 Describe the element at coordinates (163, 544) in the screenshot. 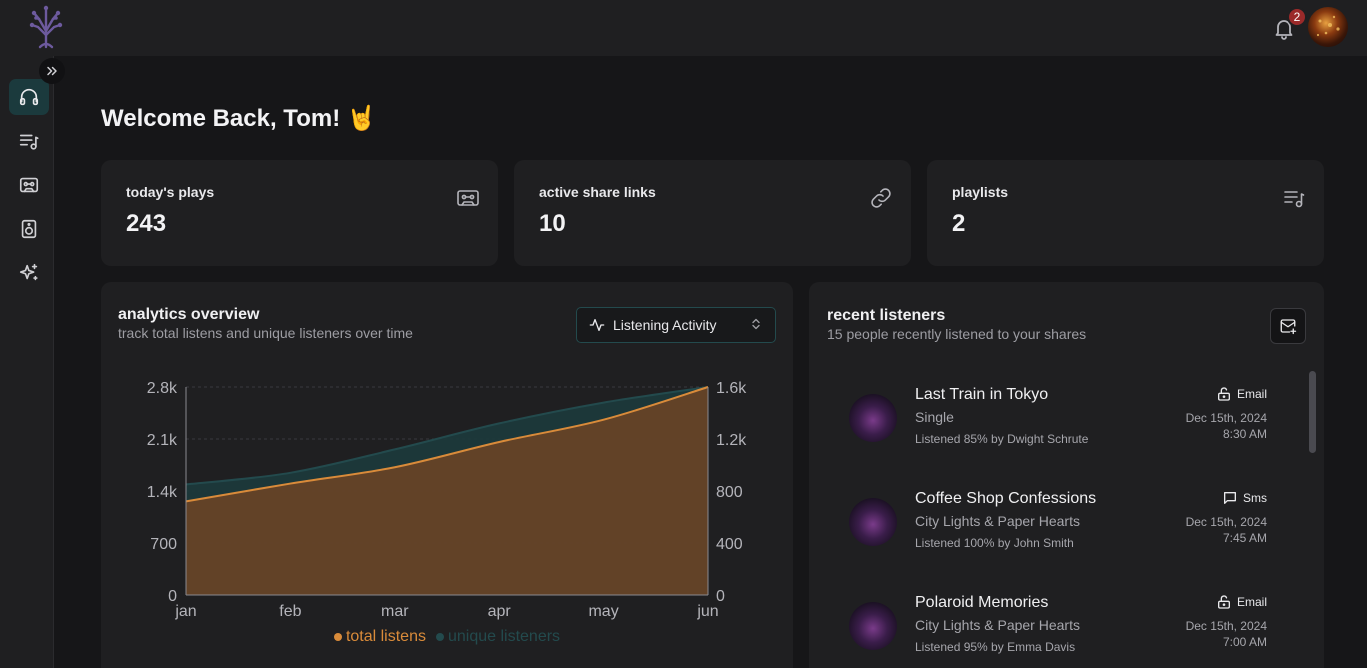

I see `y-tick-label-left: 700` at that location.